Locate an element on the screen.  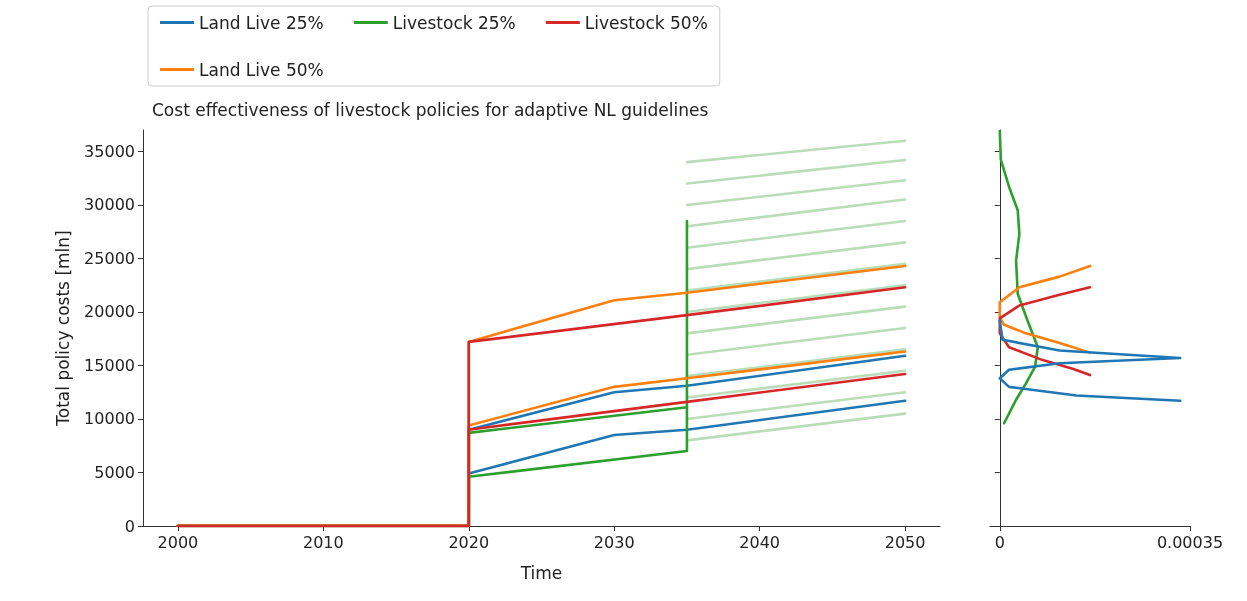
x-tick-label: 2010 is located at coordinates (323, 542).